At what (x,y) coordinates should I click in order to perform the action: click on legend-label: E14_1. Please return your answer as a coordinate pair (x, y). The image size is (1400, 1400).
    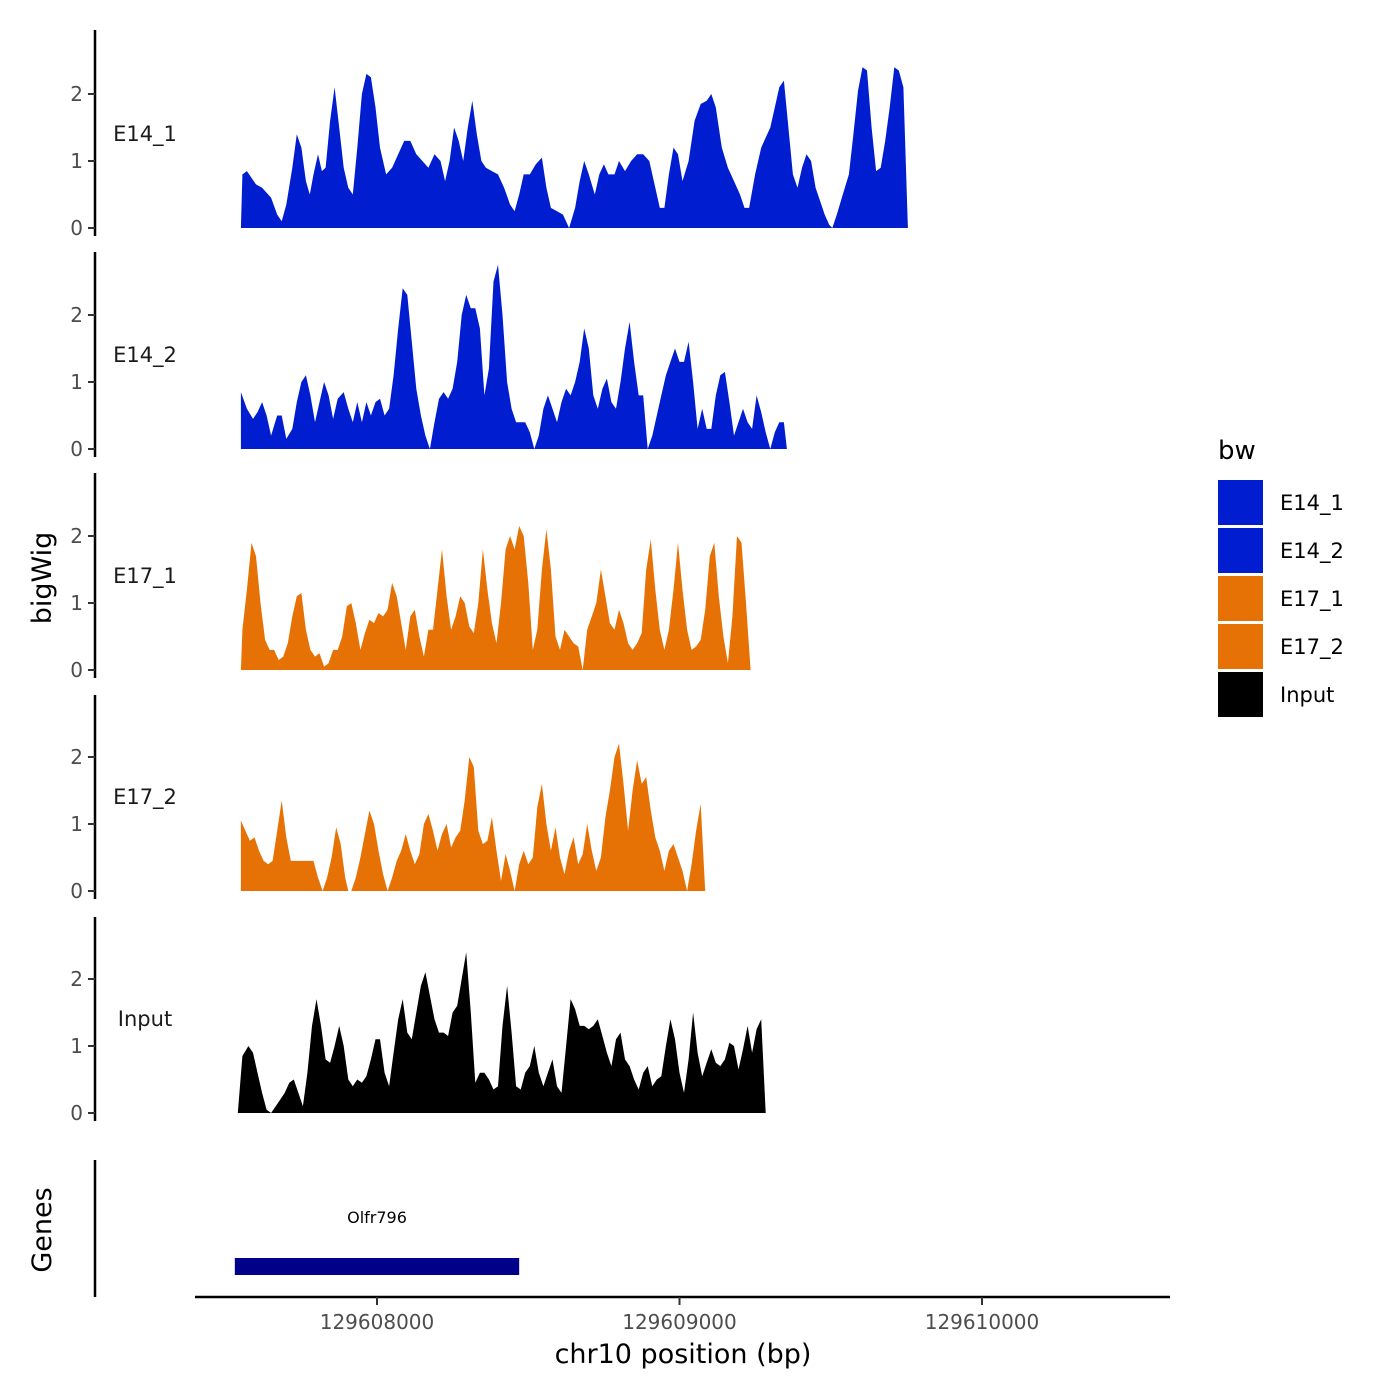
    Looking at the image, I should click on (1312, 503).